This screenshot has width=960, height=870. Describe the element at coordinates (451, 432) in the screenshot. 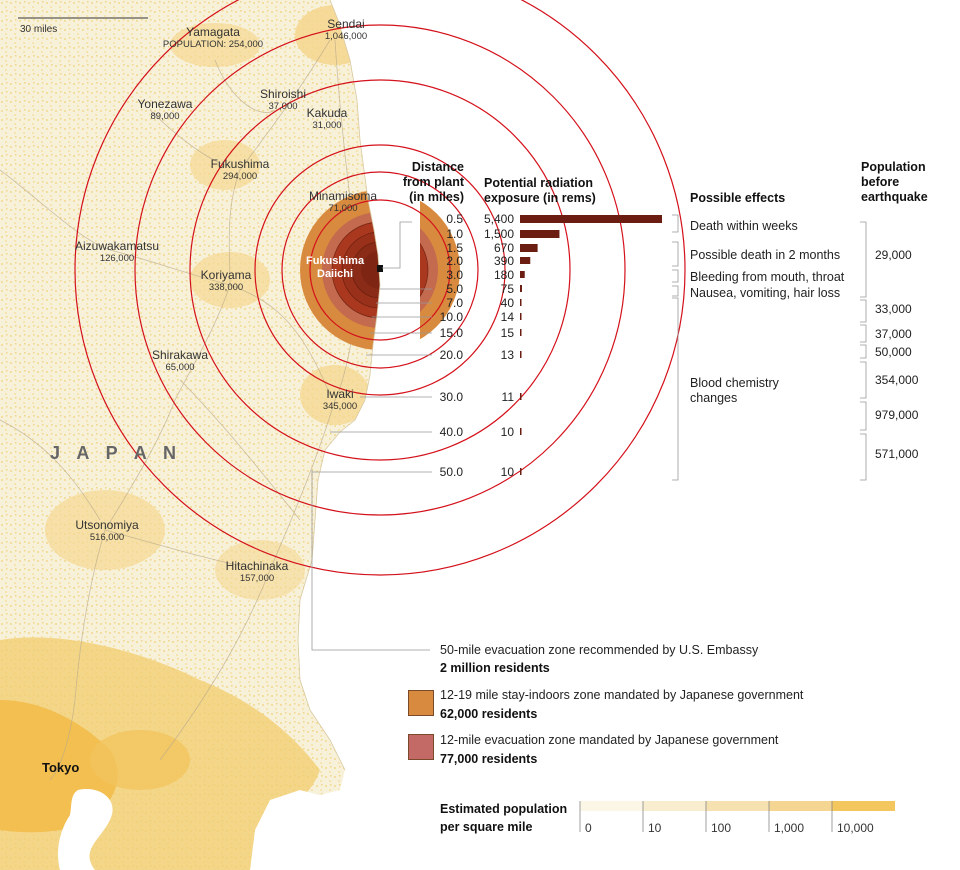

I see `distance-cell: 40.0` at that location.